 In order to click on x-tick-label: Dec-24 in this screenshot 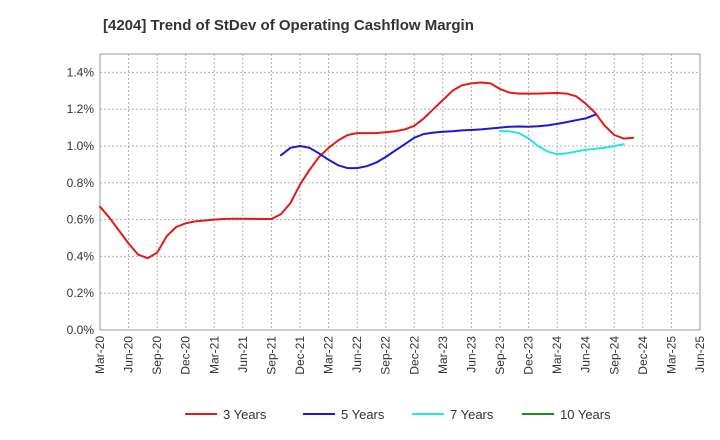, I will do `click(643, 355)`.